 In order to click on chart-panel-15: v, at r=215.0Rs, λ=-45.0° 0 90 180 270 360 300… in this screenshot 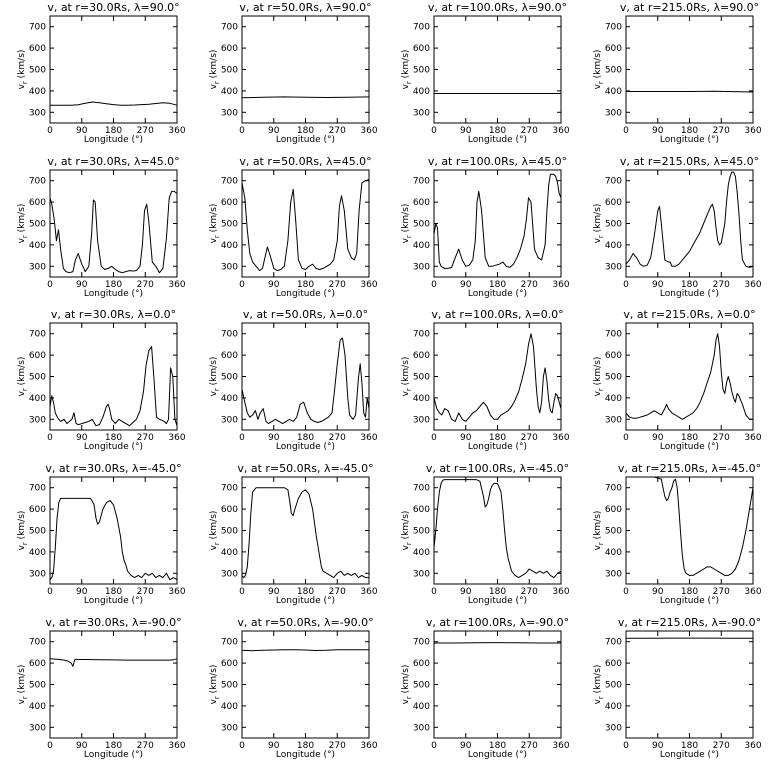, I will do `click(677, 534)`.